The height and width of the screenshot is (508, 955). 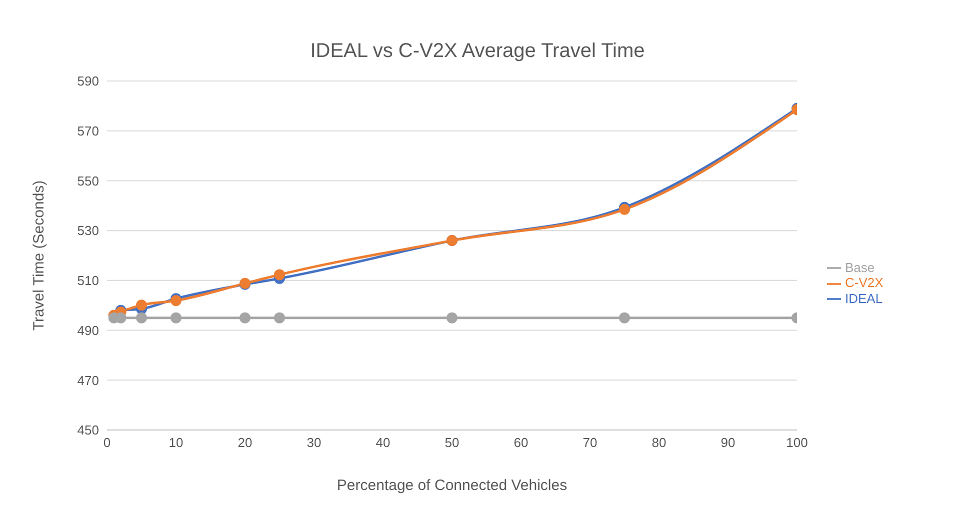 I want to click on legend-label: C-V2X, so click(x=864, y=282).